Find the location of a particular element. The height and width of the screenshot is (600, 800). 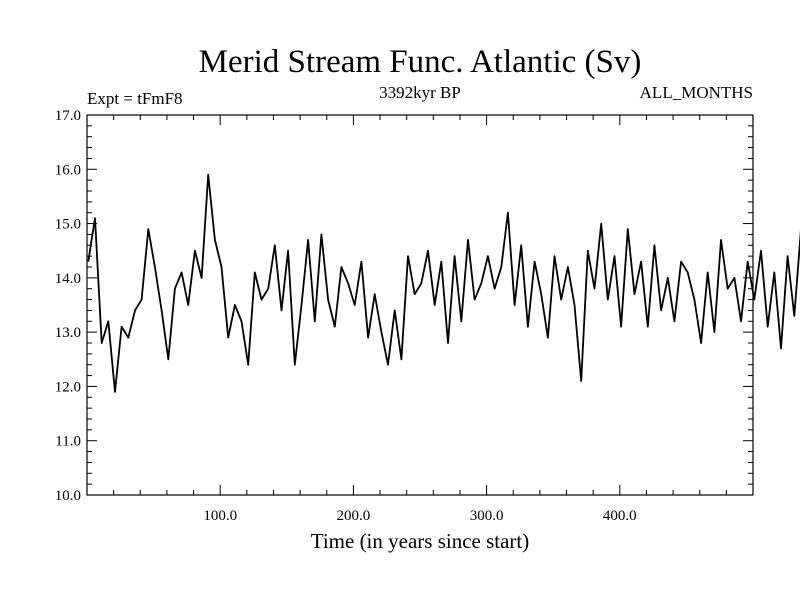

x-tick-label: 200.0 is located at coordinates (354, 516).